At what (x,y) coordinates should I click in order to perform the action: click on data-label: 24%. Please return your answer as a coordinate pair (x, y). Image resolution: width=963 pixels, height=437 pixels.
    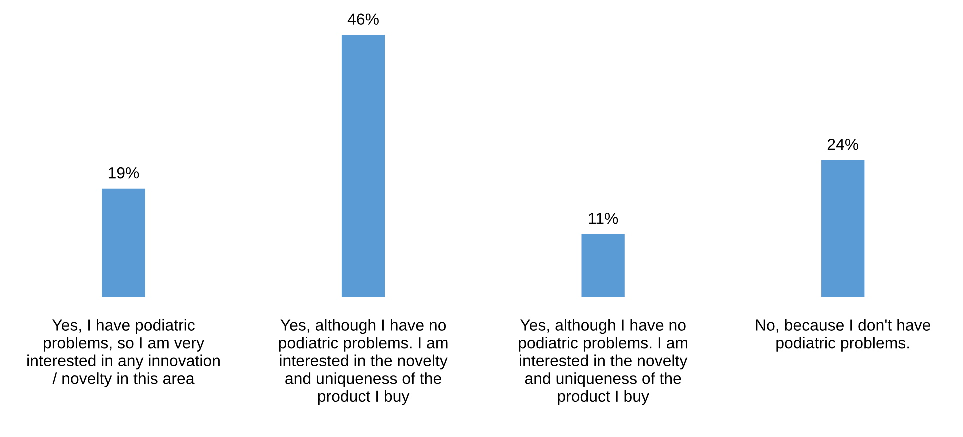
    Looking at the image, I should click on (843, 144).